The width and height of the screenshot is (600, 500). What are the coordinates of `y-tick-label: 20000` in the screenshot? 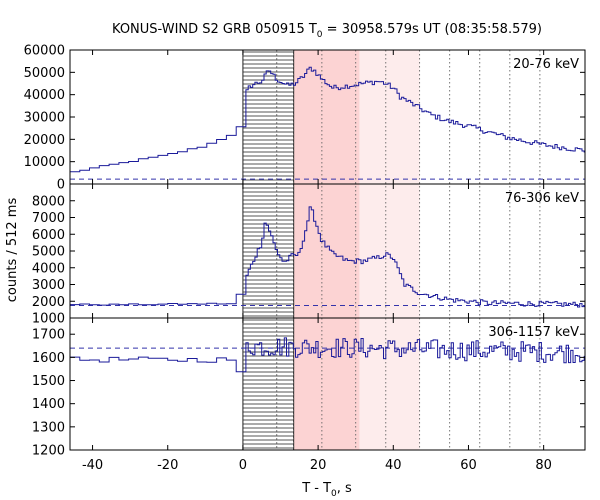 It's located at (44, 140).